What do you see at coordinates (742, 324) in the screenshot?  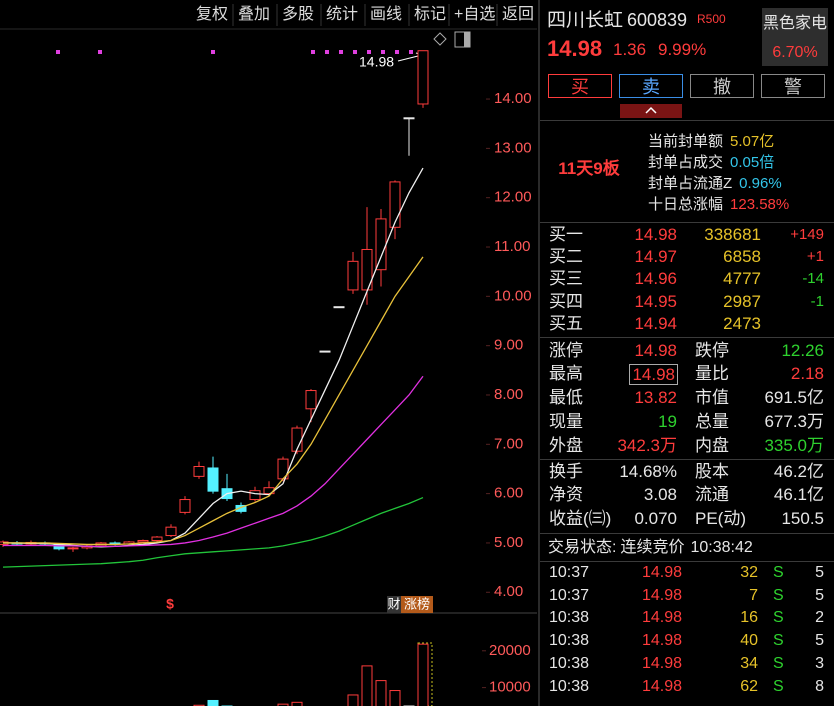 I see `book-volume: 2473` at bounding box center [742, 324].